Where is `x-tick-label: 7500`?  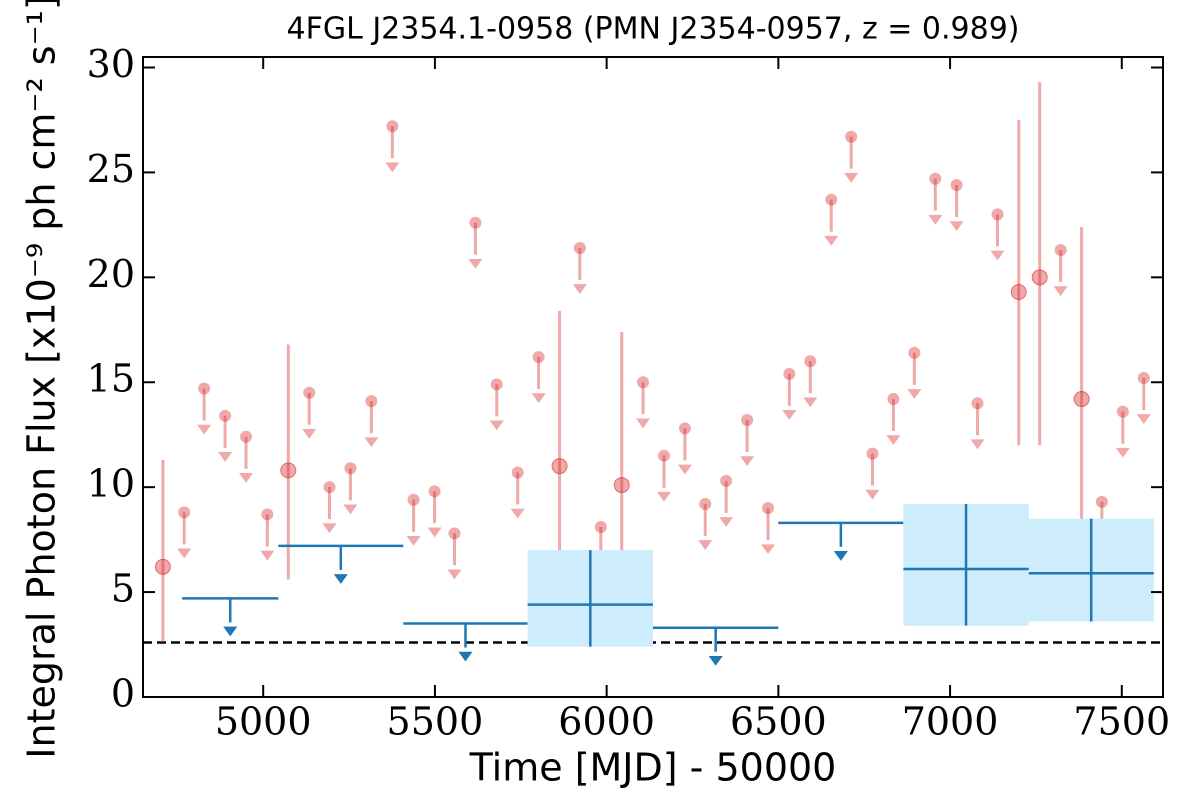 x-tick-label: 7500 is located at coordinates (1121, 722).